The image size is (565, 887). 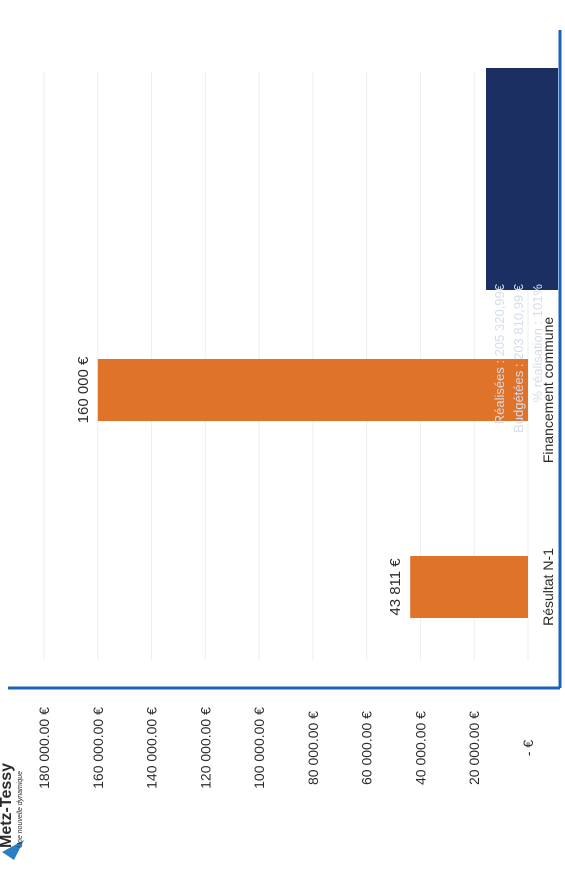 What do you see at coordinates (518, 358) in the screenshot?
I see `summary-line-2: Budgétées : 203 810,99 €` at bounding box center [518, 358].